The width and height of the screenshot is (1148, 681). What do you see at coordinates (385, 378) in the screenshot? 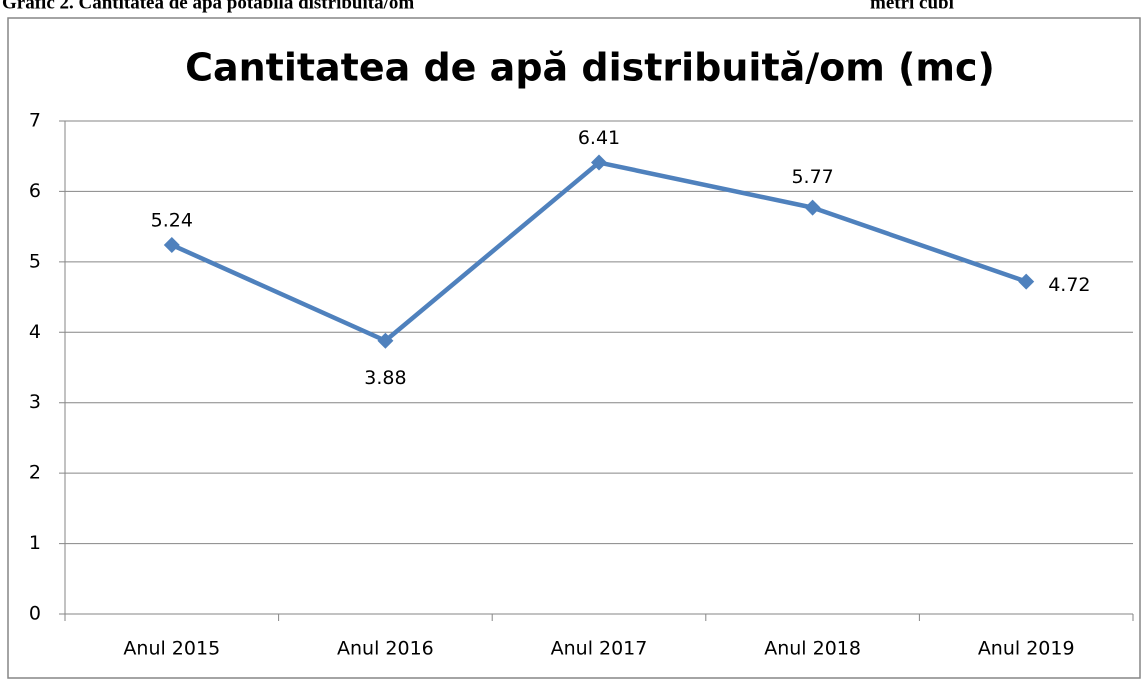
I see `data-label: 3.88` at bounding box center [385, 378].